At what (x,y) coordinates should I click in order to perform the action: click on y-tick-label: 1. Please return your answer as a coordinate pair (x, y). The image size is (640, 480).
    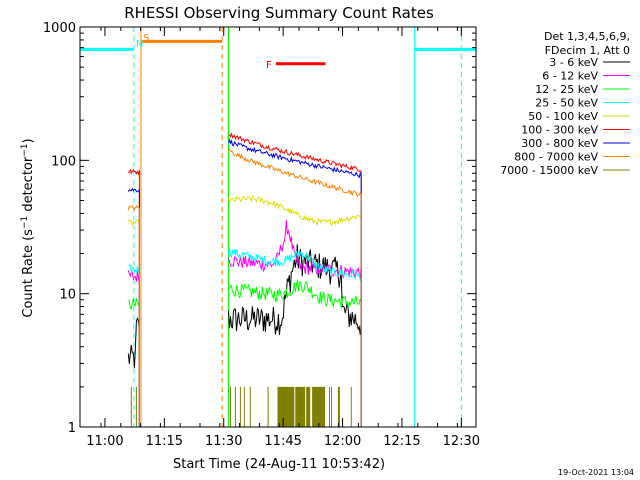
    Looking at the image, I should click on (72, 428).